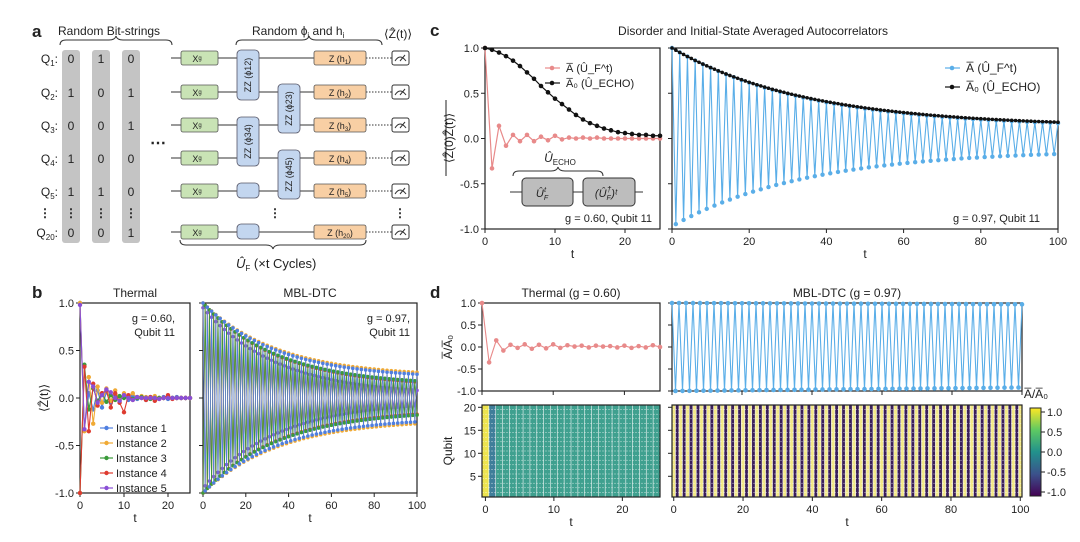 The width and height of the screenshot is (1080, 542). What do you see at coordinates (400, 58) in the screenshot?
I see `meter-needle-icon` at bounding box center [400, 58].